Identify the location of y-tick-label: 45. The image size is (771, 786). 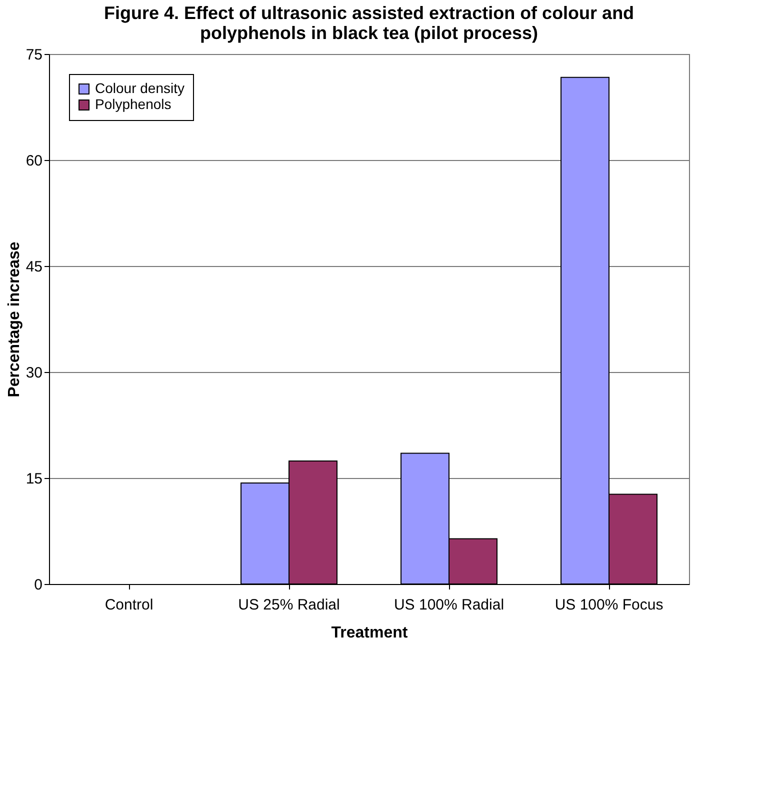
(34, 267).